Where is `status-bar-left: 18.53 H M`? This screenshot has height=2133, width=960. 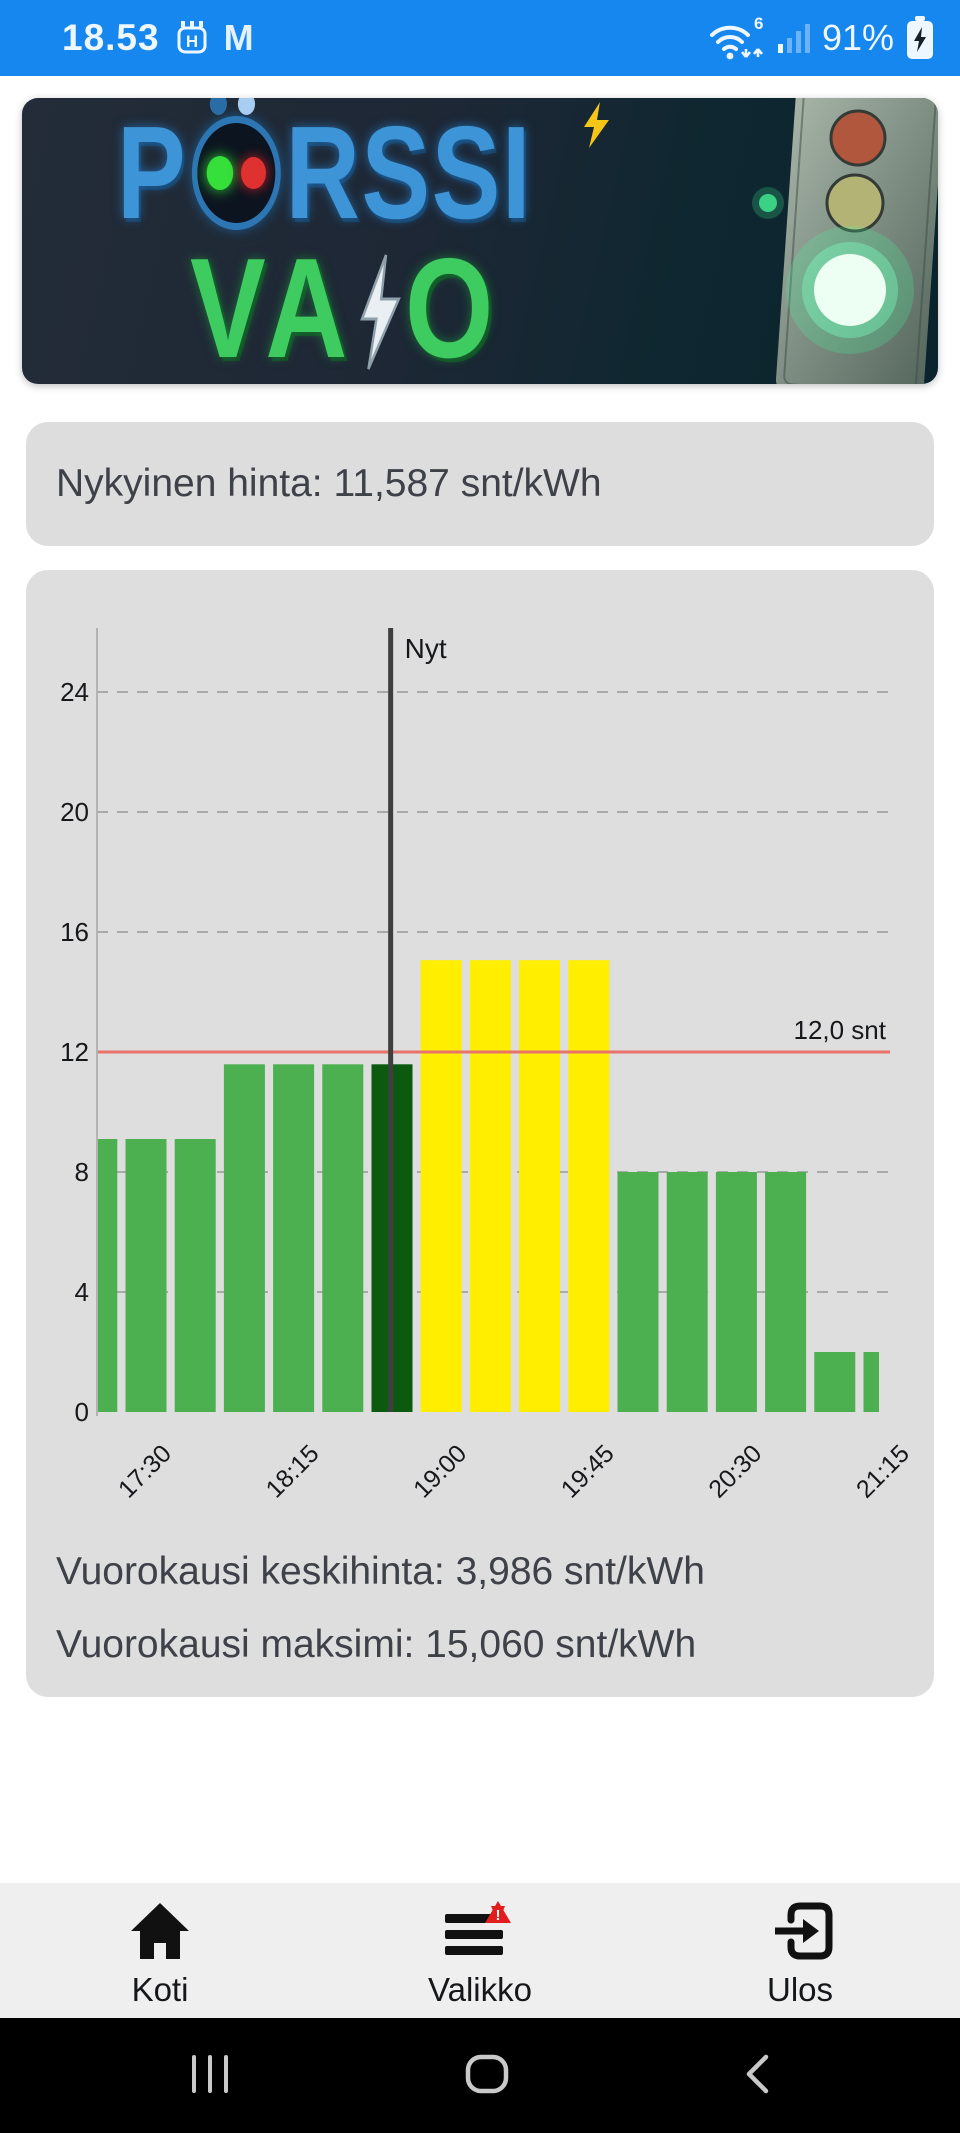
status-bar-left: 18.53 H M is located at coordinates (127, 38).